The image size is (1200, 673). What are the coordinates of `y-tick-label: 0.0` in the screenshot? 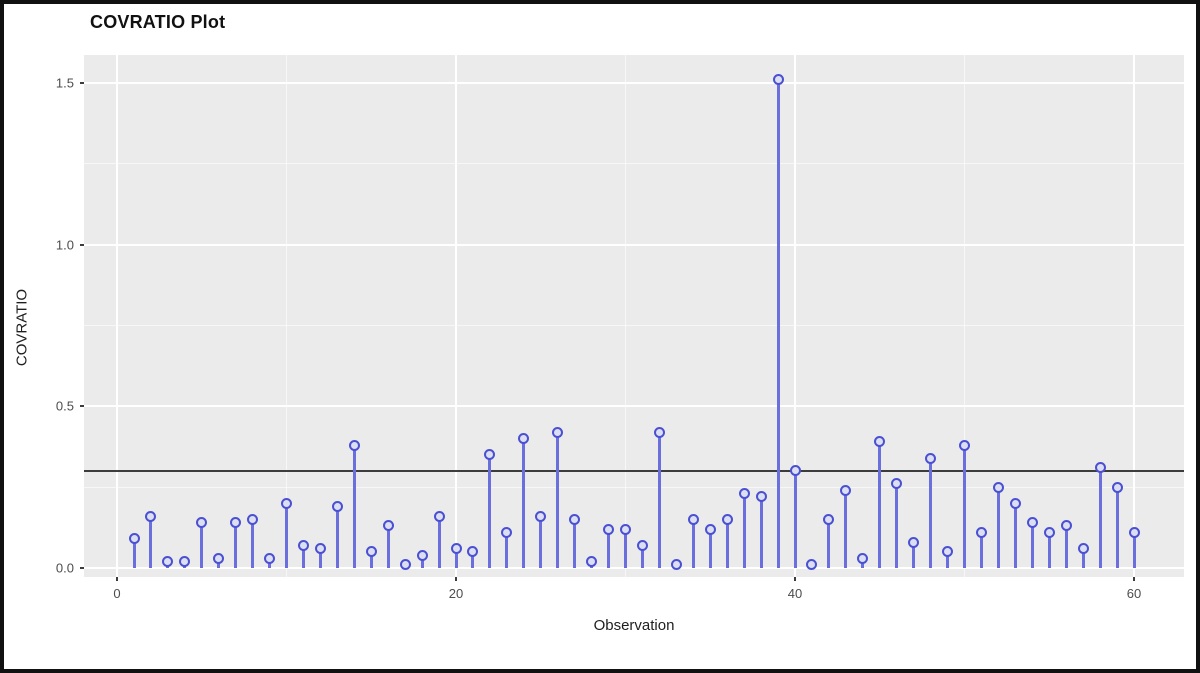 It's located at (64, 568).